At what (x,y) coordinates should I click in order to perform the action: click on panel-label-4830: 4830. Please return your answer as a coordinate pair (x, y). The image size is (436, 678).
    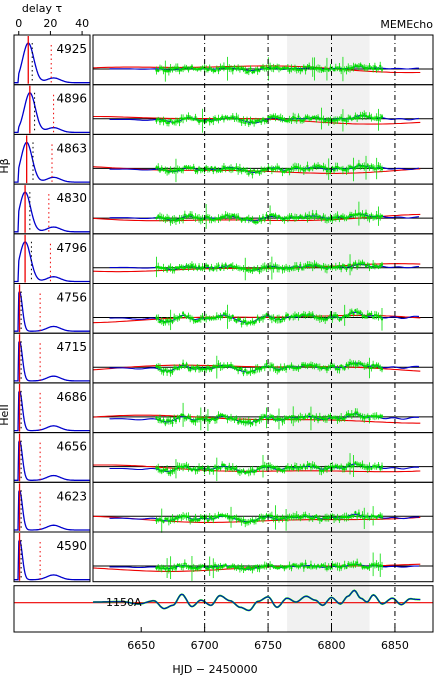
    Looking at the image, I should click on (71, 198).